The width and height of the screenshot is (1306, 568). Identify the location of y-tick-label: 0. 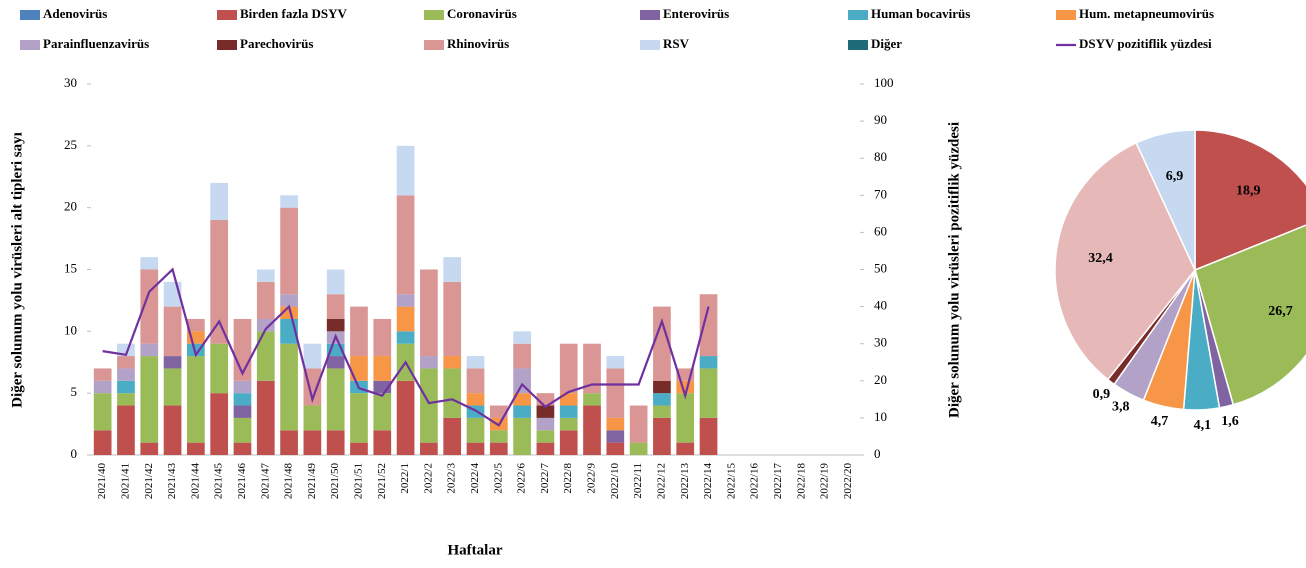
(74, 453).